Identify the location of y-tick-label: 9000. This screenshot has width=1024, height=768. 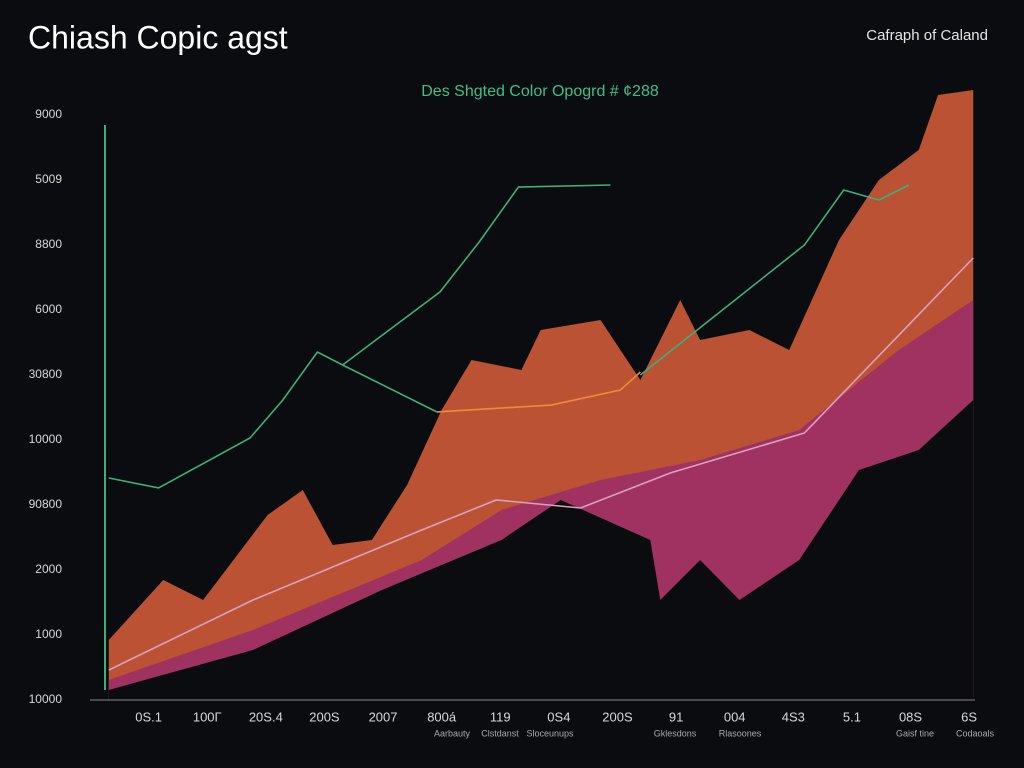
(48, 114).